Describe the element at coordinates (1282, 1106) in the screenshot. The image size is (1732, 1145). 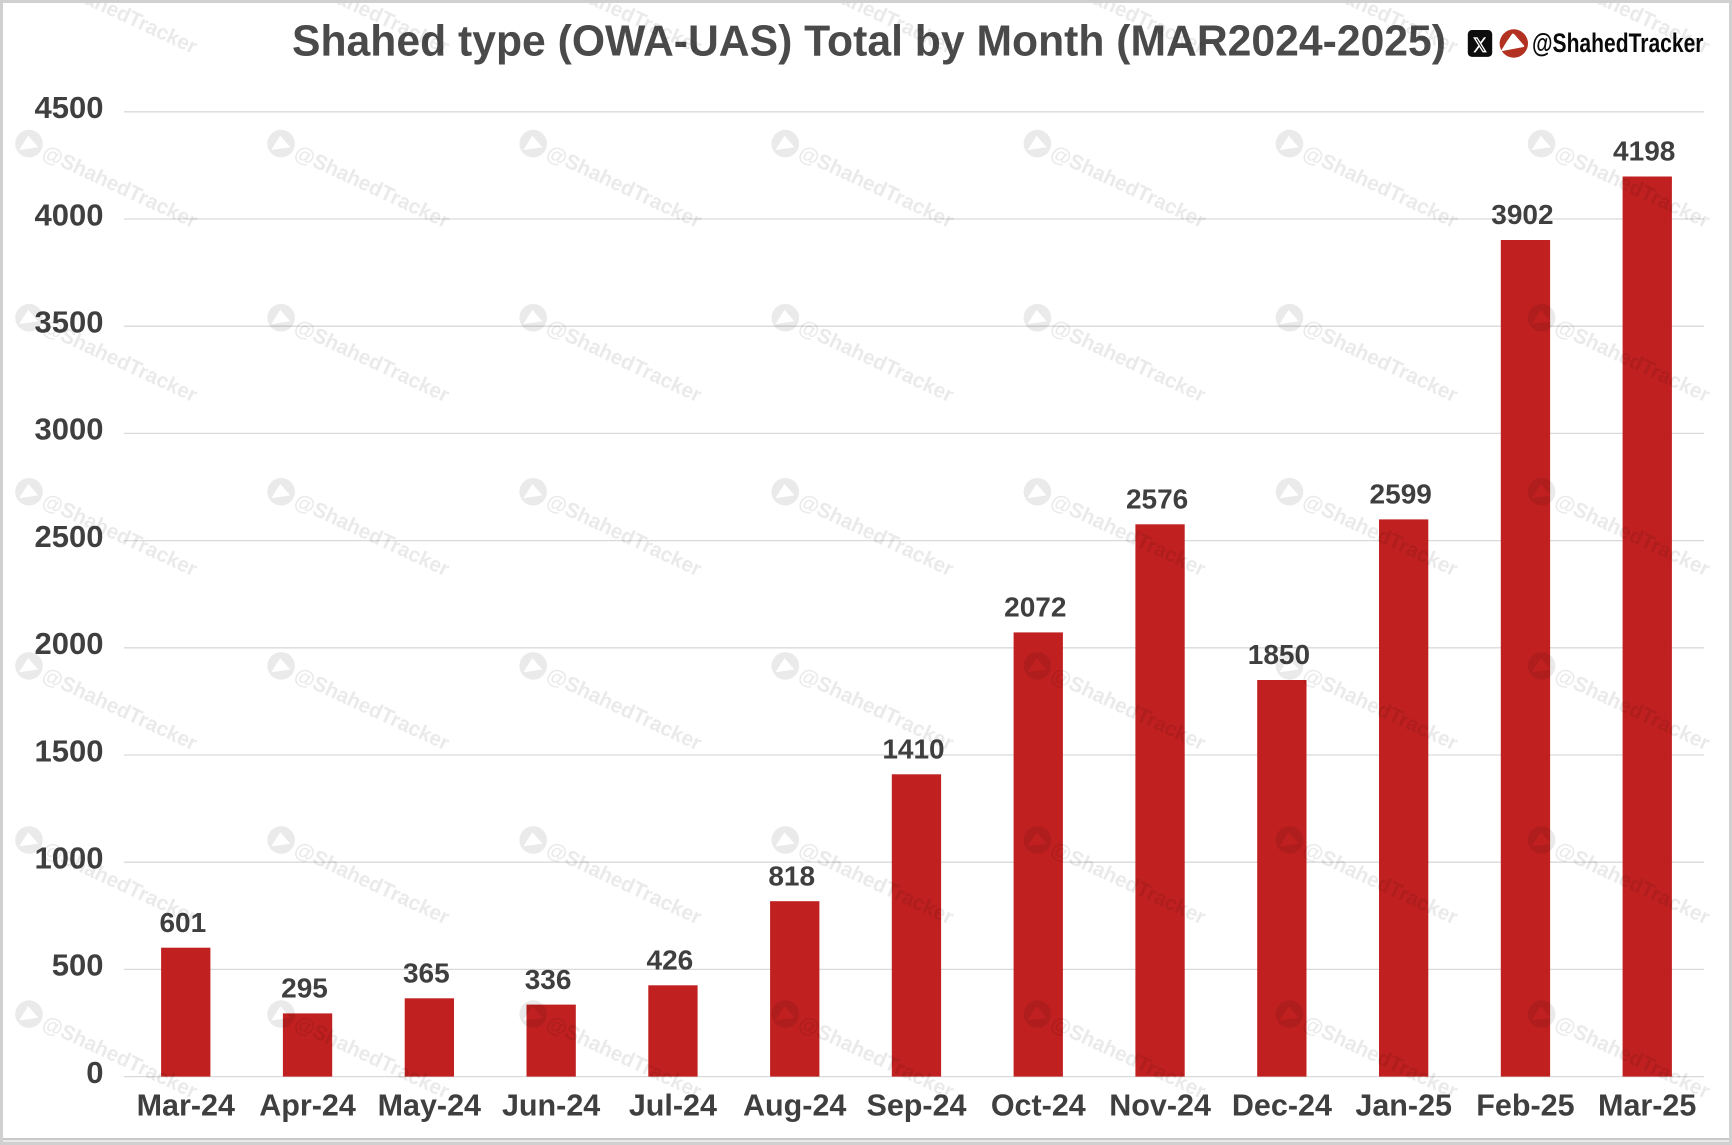
I see `svg-text: Dec-24` at that location.